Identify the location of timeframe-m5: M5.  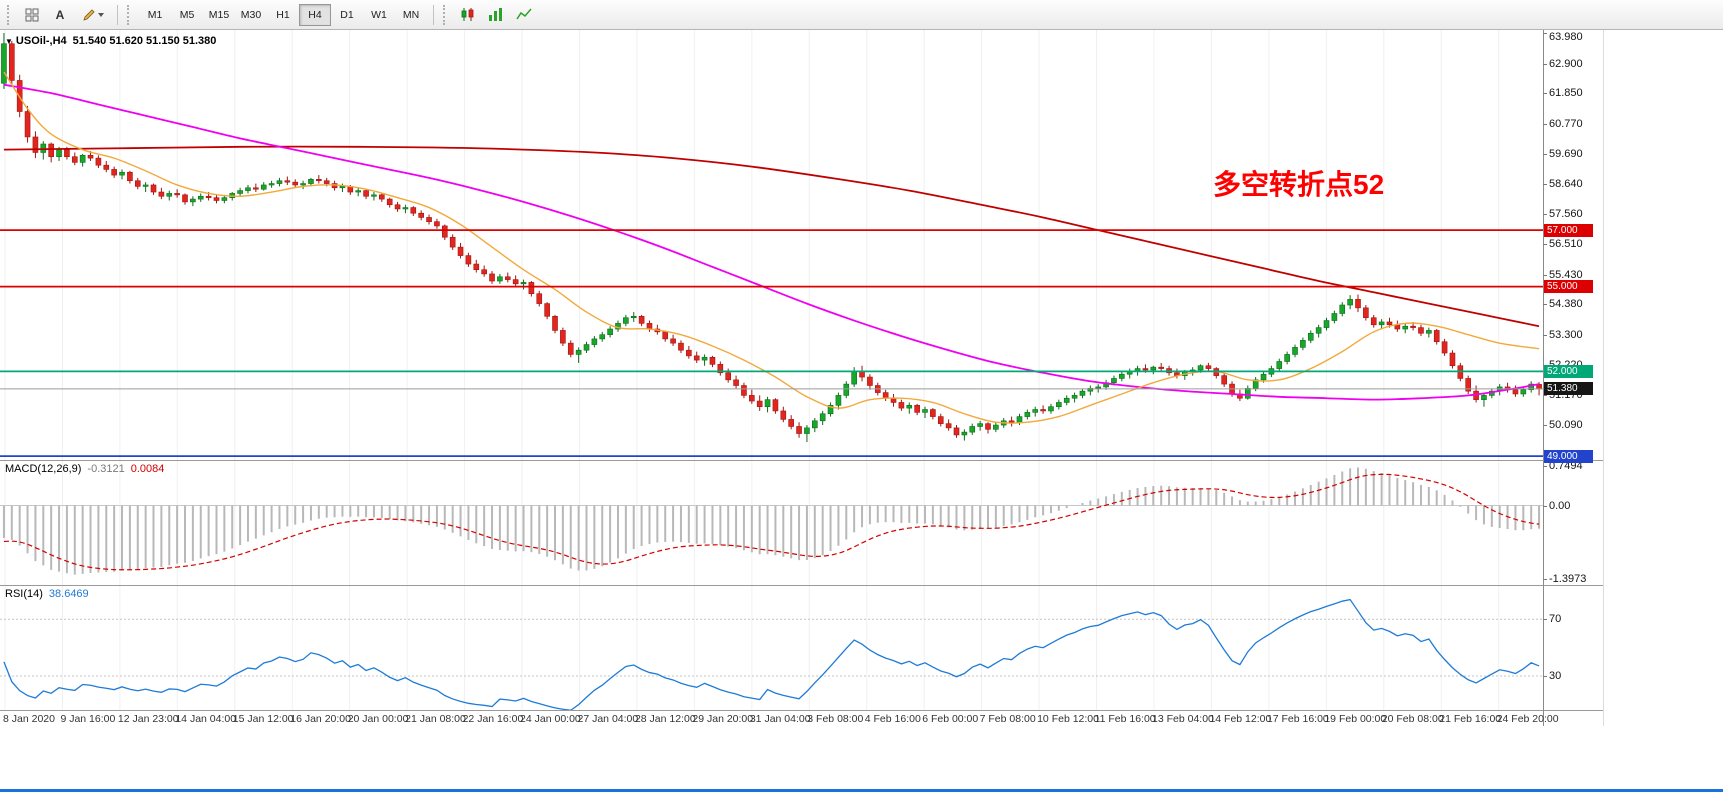
(187, 14).